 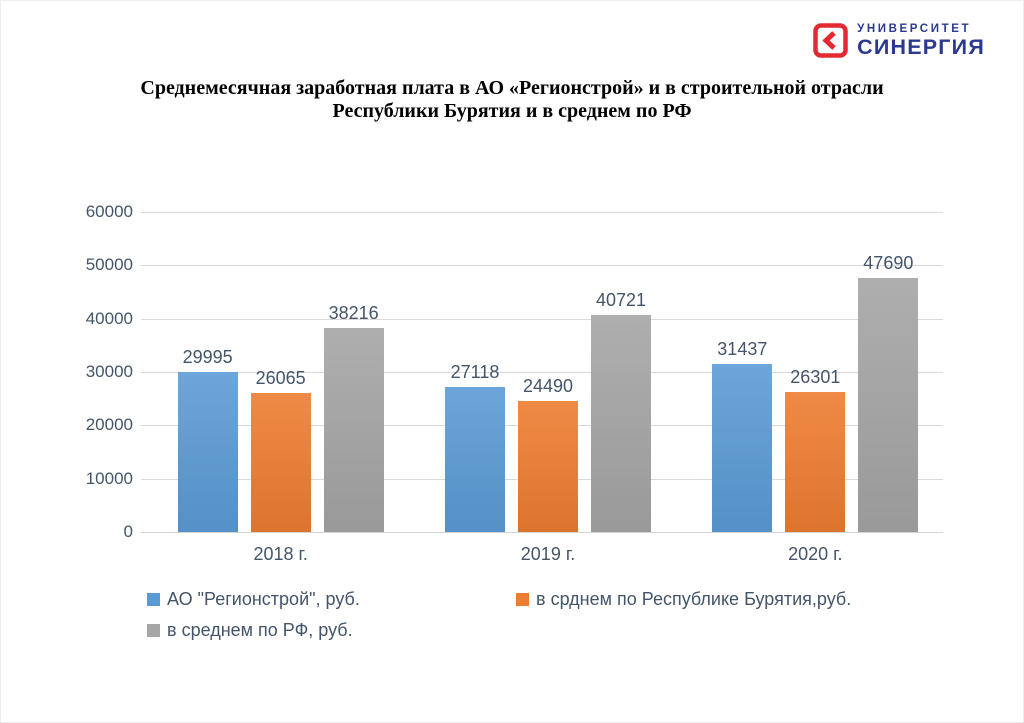 I want to click on legend-label-buryatia: в срднем по Республике Бурятия,руб., so click(x=694, y=599).